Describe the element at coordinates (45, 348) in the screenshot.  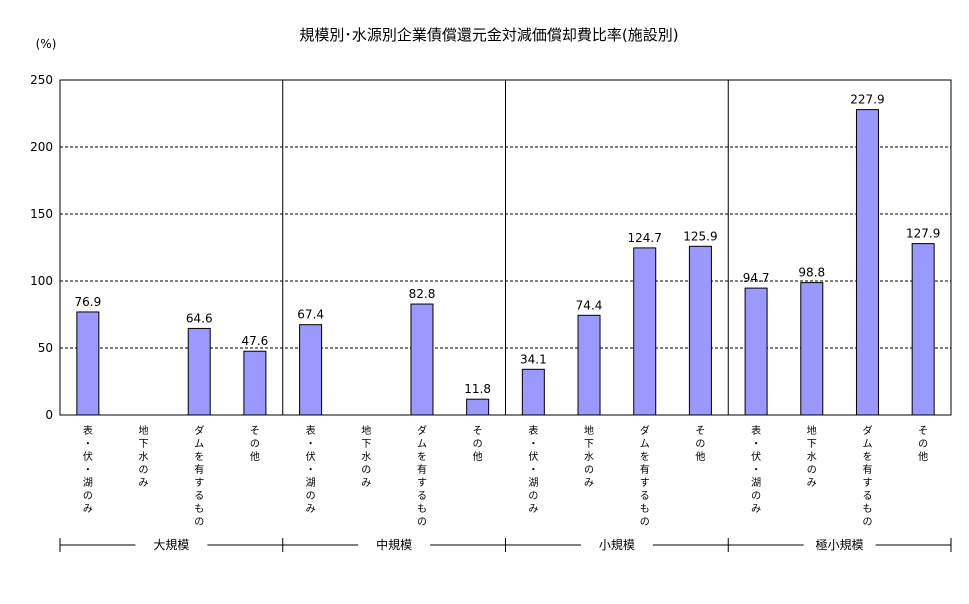
I see `y-tick-label: 50` at that location.